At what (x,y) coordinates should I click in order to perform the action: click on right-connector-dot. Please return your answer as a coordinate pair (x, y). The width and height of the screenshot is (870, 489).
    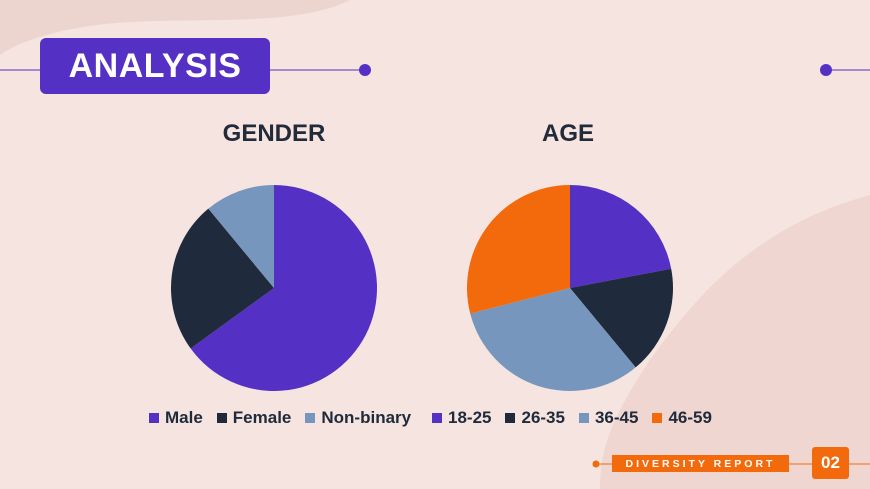
    Looking at the image, I should click on (826, 70).